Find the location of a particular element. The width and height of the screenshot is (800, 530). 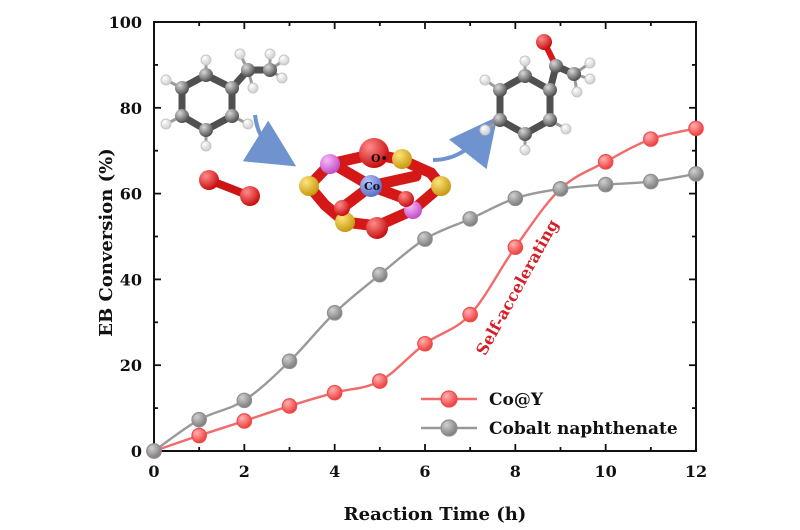

reaction-arrow-icon is located at coordinates (269, 140).